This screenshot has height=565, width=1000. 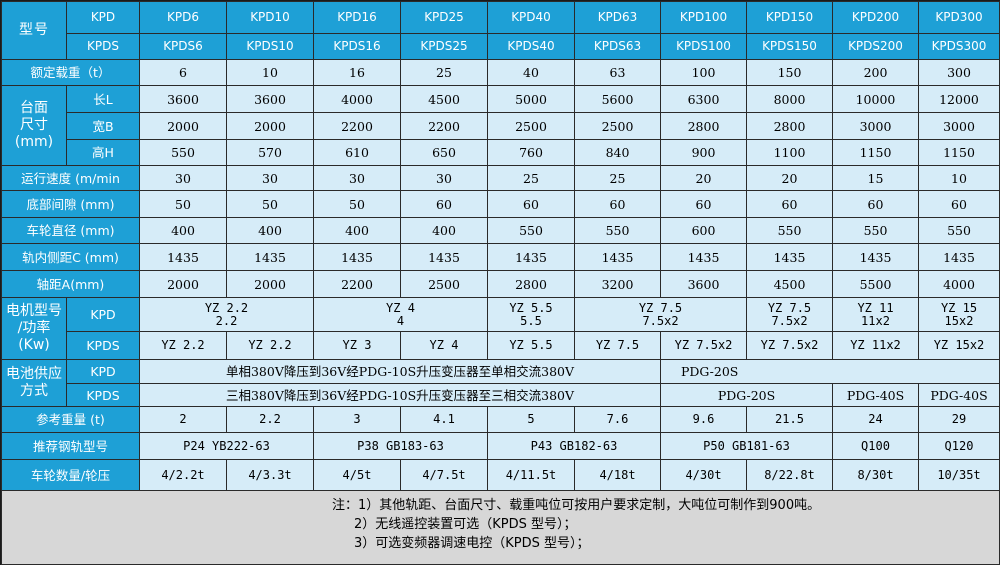 What do you see at coordinates (703, 230) in the screenshot?
I see `wheel-diameter-cell: 600` at bounding box center [703, 230].